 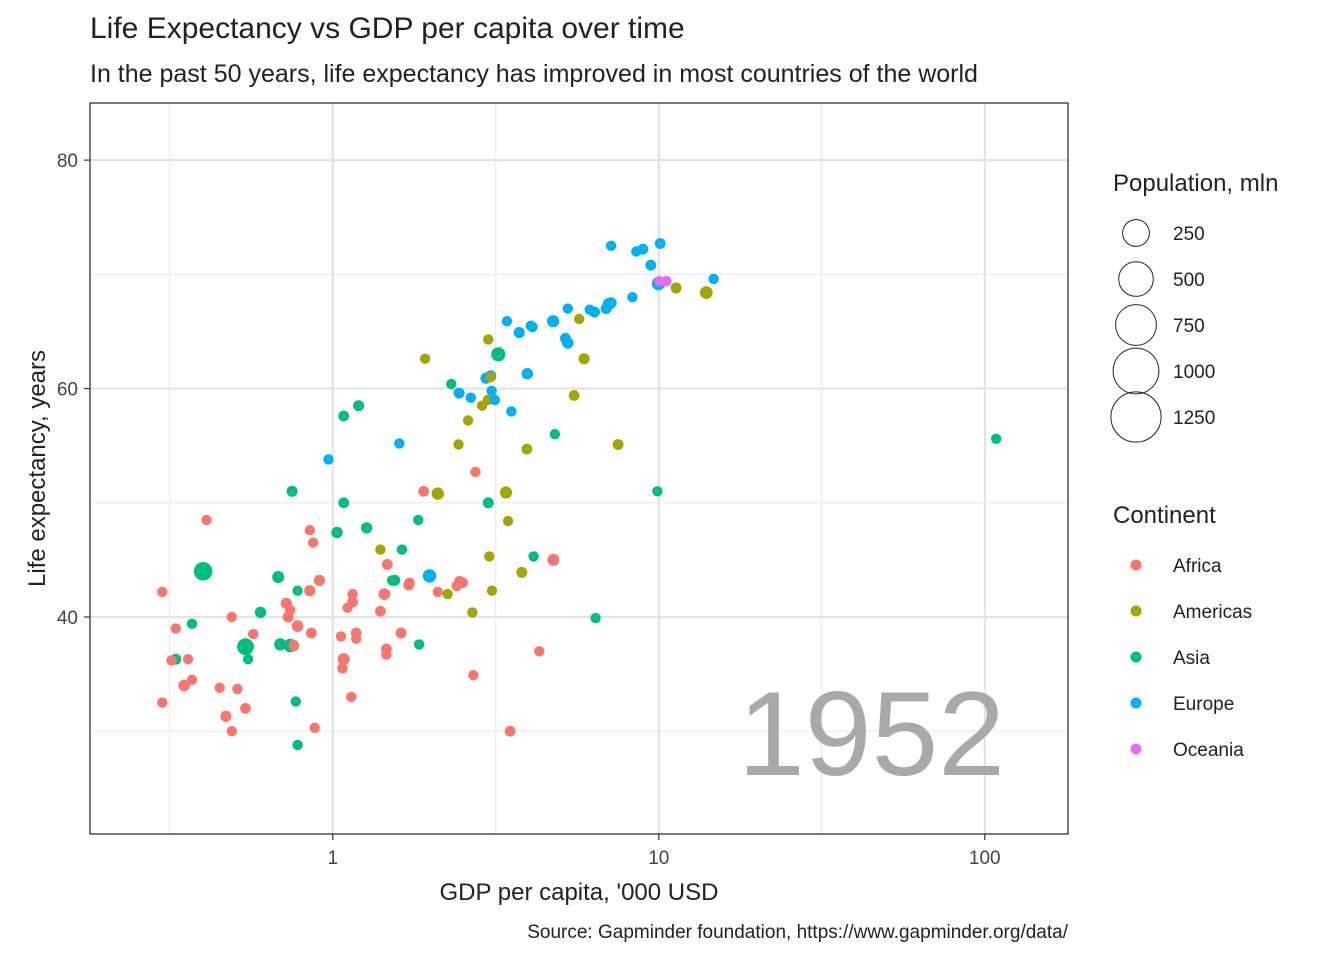 I want to click on size-legend-label: 500, so click(x=1189, y=280).